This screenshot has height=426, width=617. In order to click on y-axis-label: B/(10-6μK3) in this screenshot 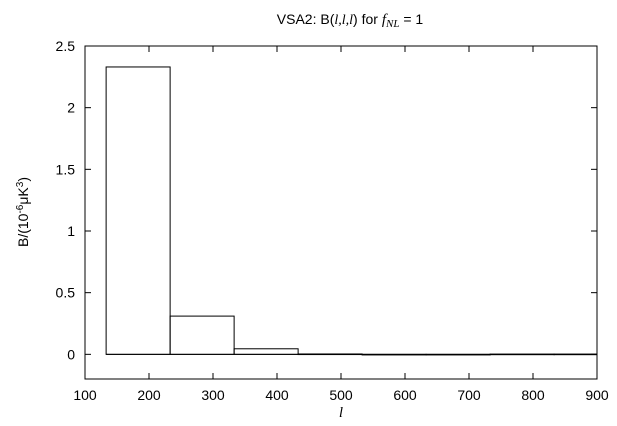, I will do `click(23, 212)`.